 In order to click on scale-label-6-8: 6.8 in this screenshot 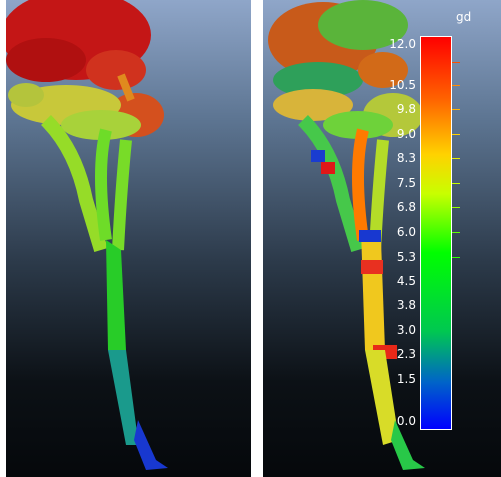, I will do `click(406, 207)`.